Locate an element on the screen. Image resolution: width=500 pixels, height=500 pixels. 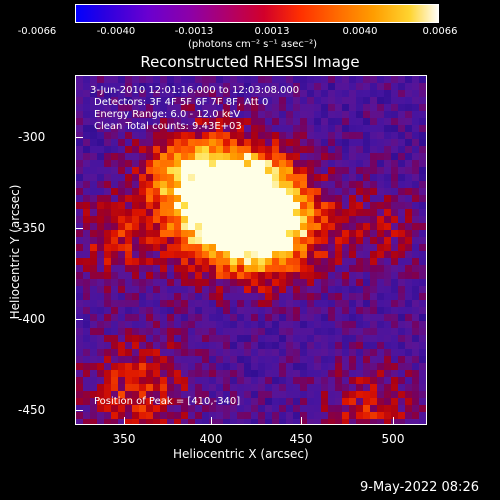
colorbar-tick-label: 0.0040 is located at coordinates (360, 31).